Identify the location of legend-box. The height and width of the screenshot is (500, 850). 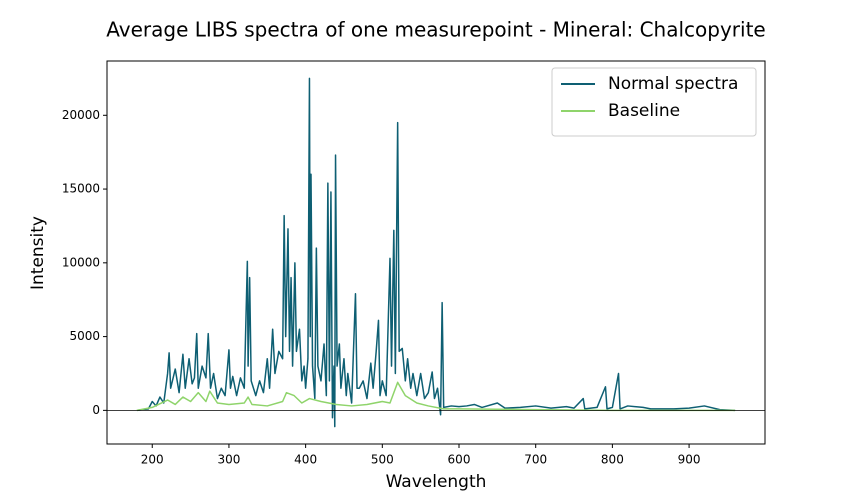
(654, 102).